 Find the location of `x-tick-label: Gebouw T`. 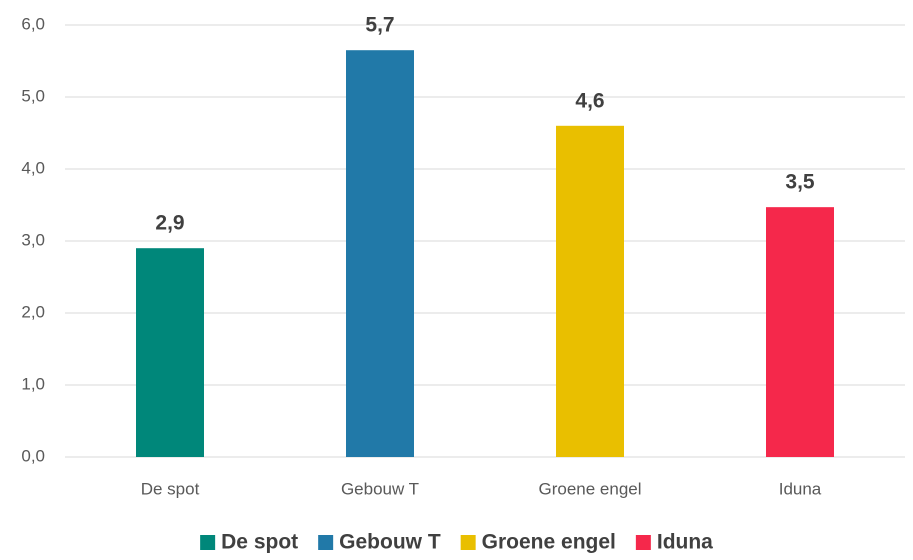

x-tick-label: Gebouw T is located at coordinates (380, 488).